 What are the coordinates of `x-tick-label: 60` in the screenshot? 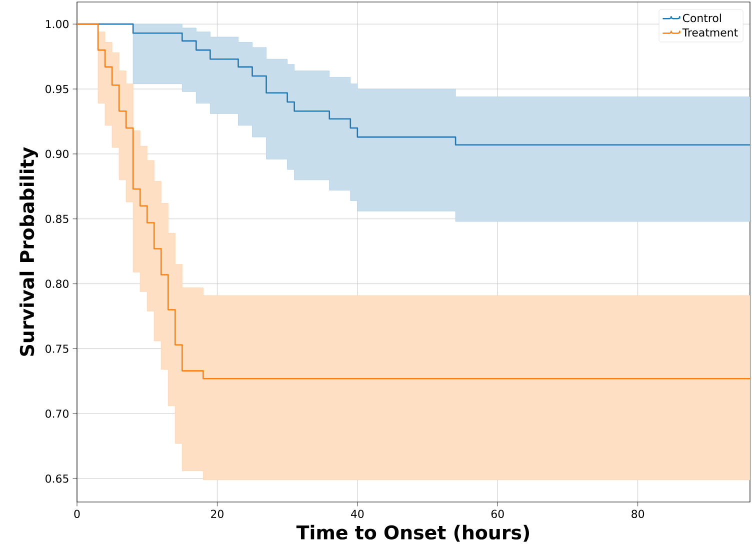 It's located at (497, 514).